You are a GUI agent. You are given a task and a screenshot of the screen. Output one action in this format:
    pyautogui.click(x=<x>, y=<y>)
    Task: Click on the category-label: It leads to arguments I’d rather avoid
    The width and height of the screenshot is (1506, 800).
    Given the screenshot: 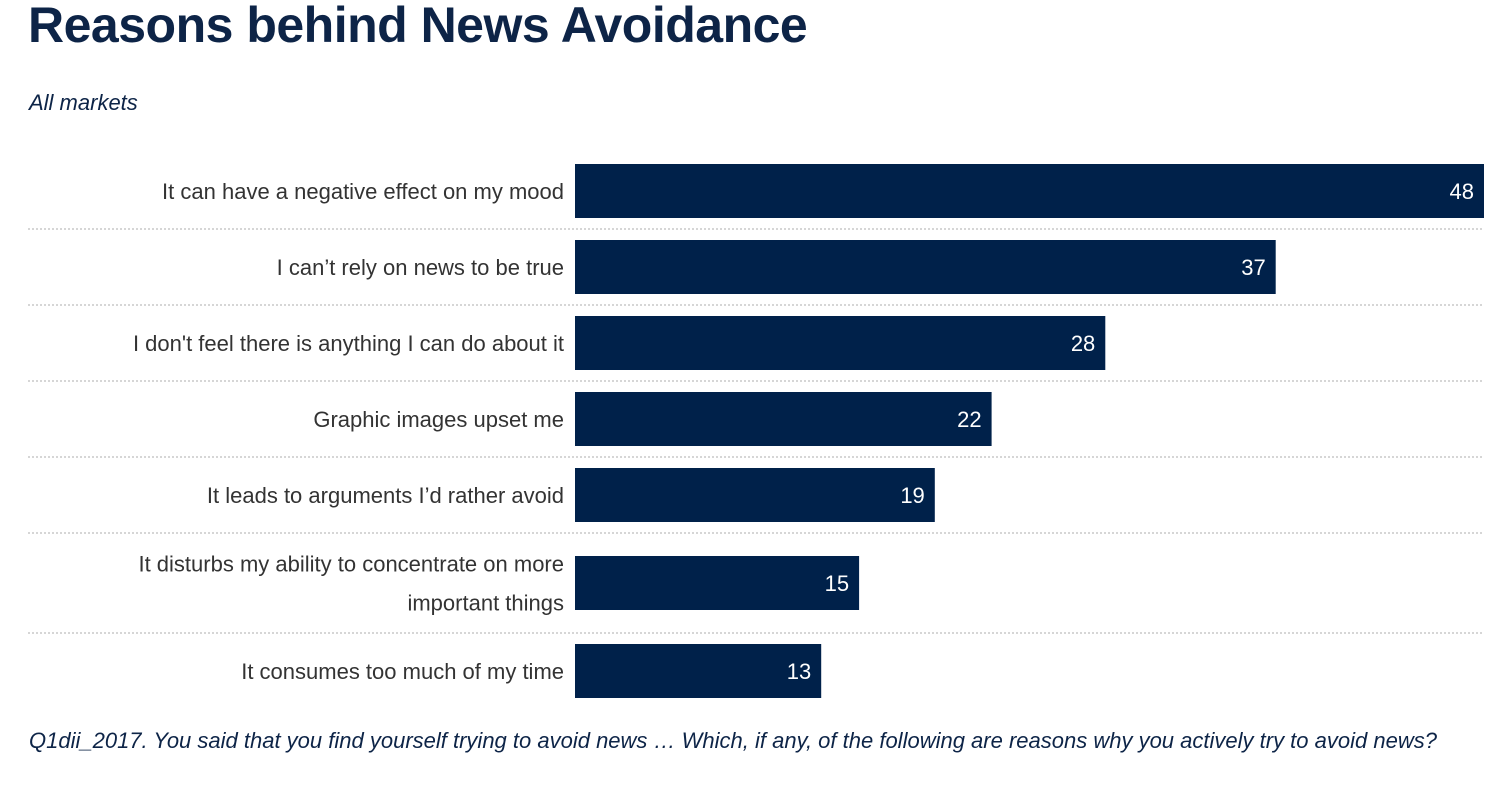 What is the action you would take?
    pyautogui.click(x=385, y=495)
    